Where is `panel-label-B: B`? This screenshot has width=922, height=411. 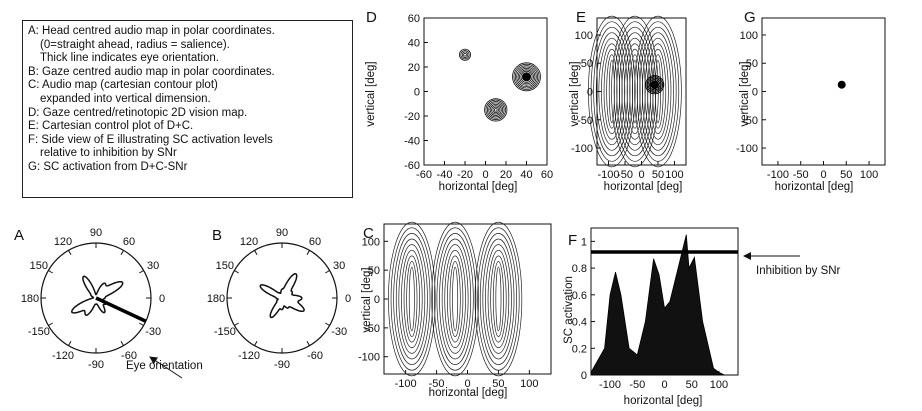 panel-label-B: B is located at coordinates (217, 235).